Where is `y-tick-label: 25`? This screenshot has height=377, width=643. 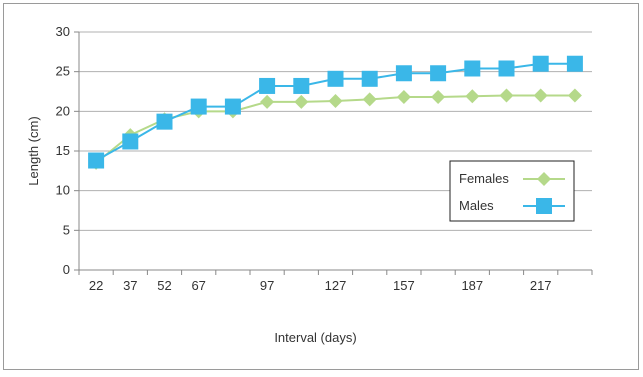 y-tick-label: 25 is located at coordinates (63, 71).